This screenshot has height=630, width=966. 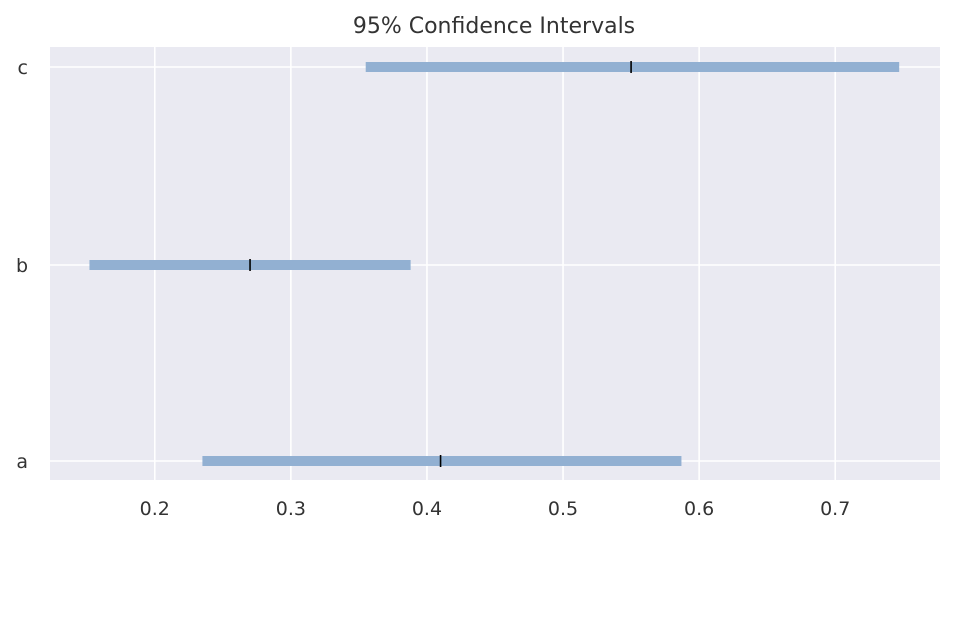 What do you see at coordinates (632, 67) in the screenshot?
I see `interval-bar-c` at bounding box center [632, 67].